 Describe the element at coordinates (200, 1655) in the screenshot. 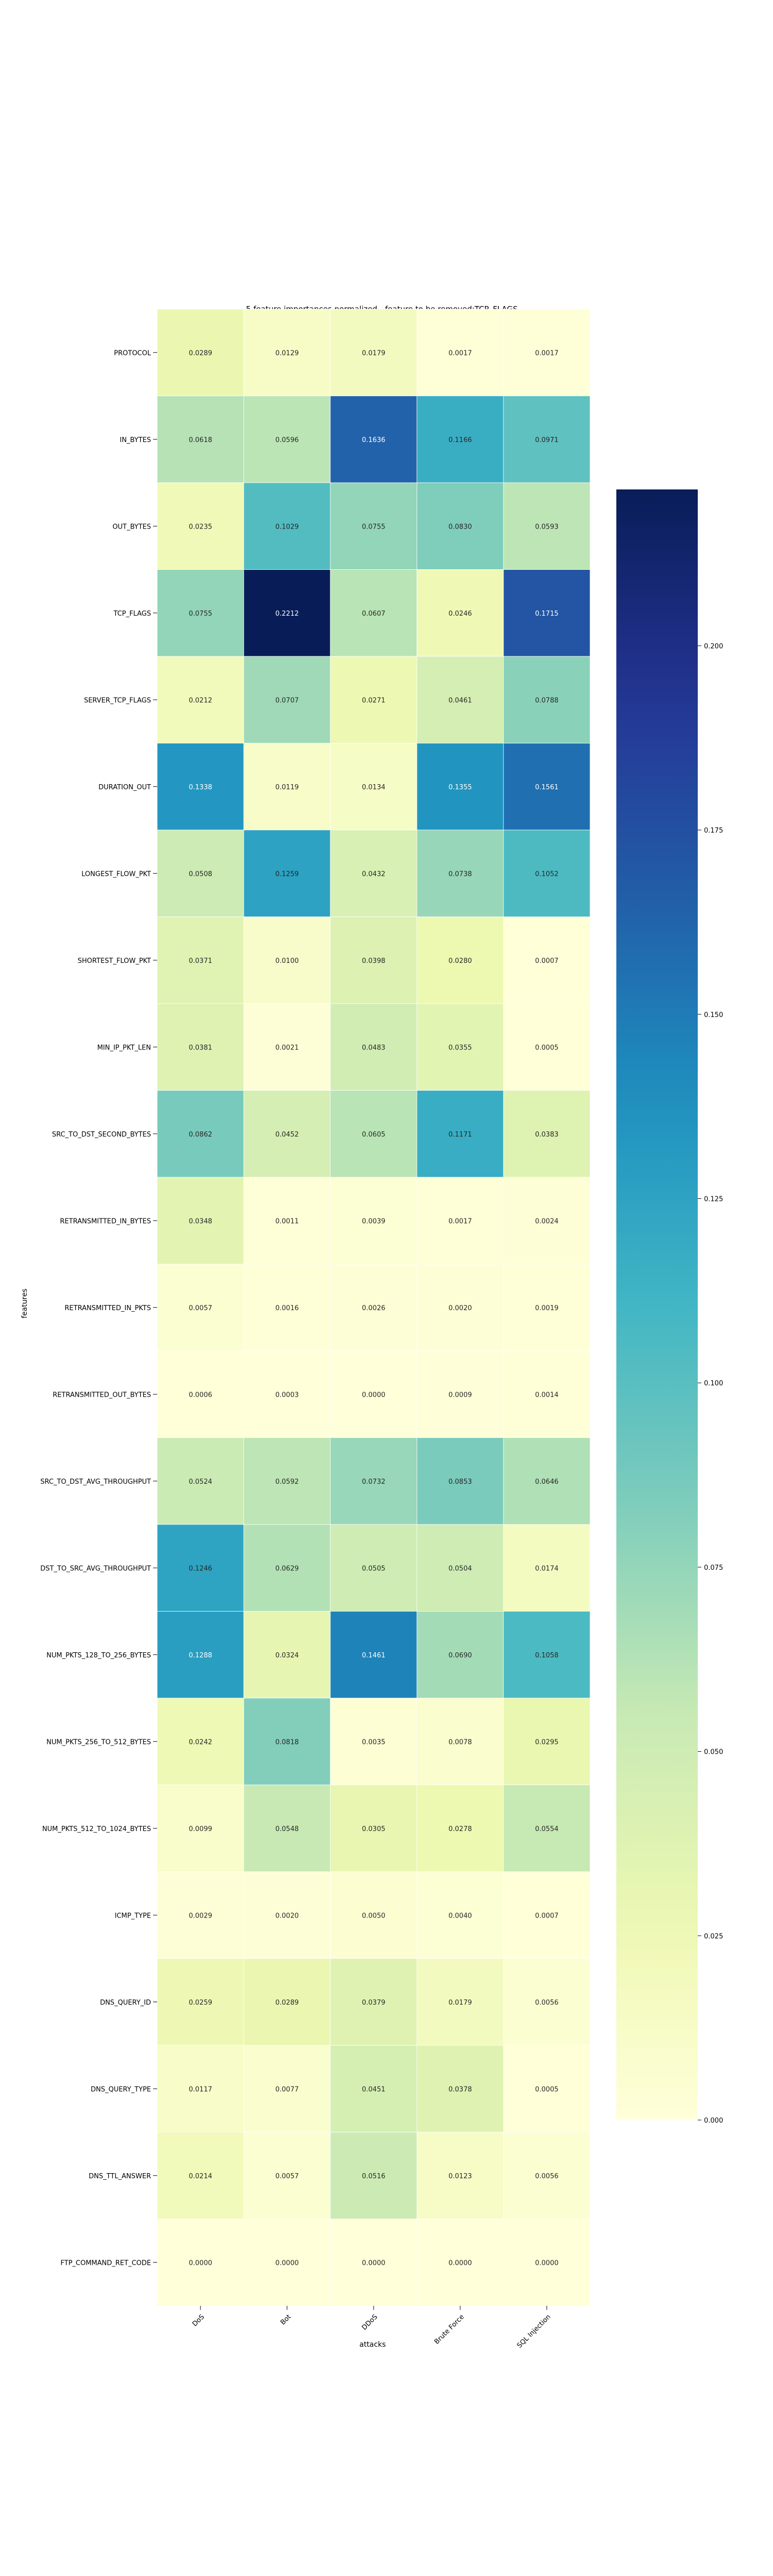

I see `cell-value-label: 0.1288` at that location.